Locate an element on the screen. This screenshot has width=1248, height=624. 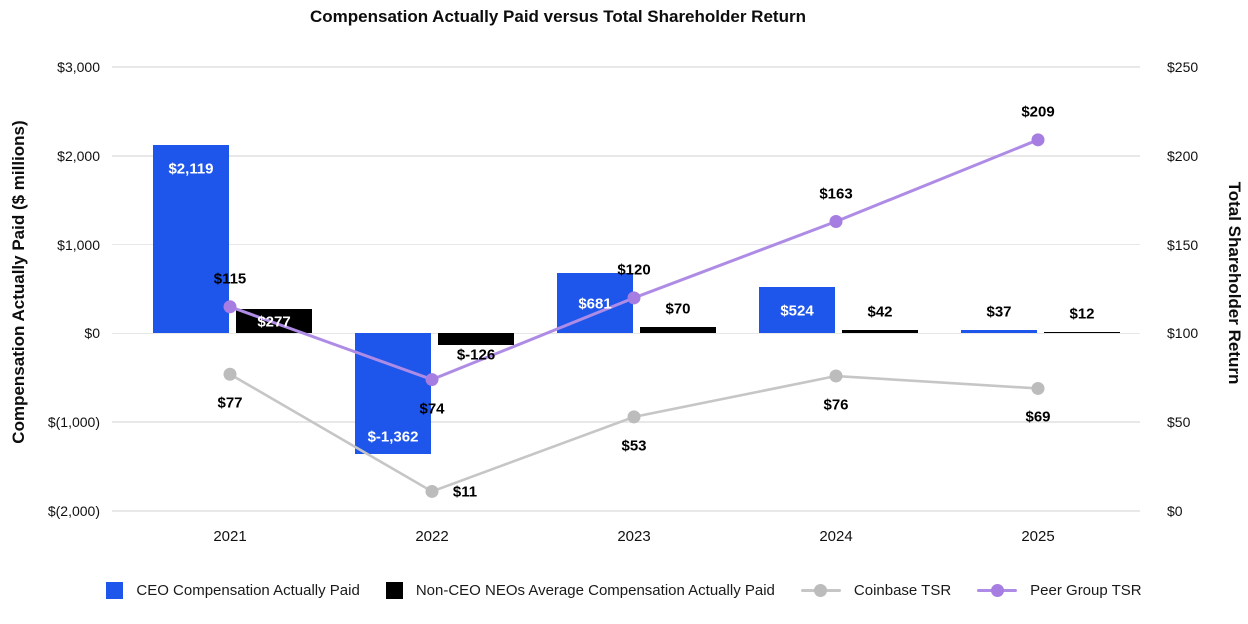
left-axis-tick: $(1,000) is located at coordinates (73, 422).